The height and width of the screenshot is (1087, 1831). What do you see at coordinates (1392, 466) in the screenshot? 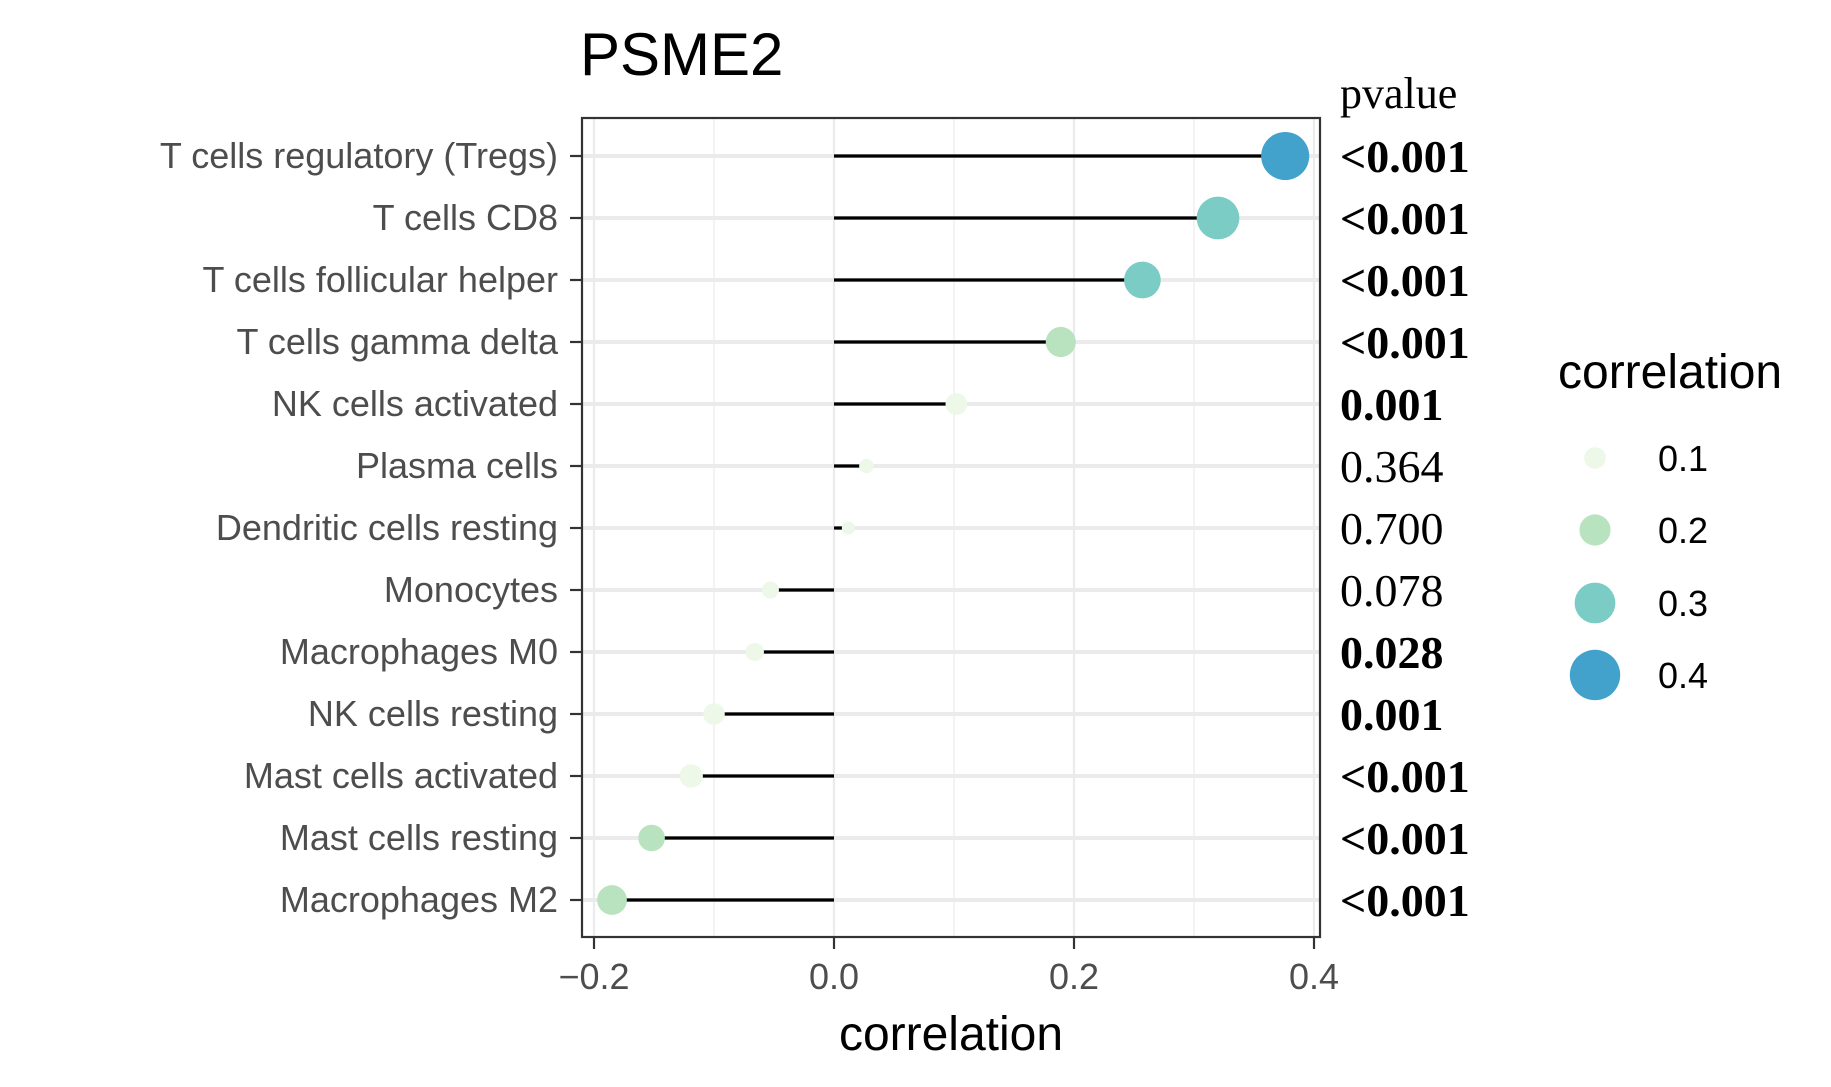
I see `pvalue-label: 0.364` at bounding box center [1392, 466].